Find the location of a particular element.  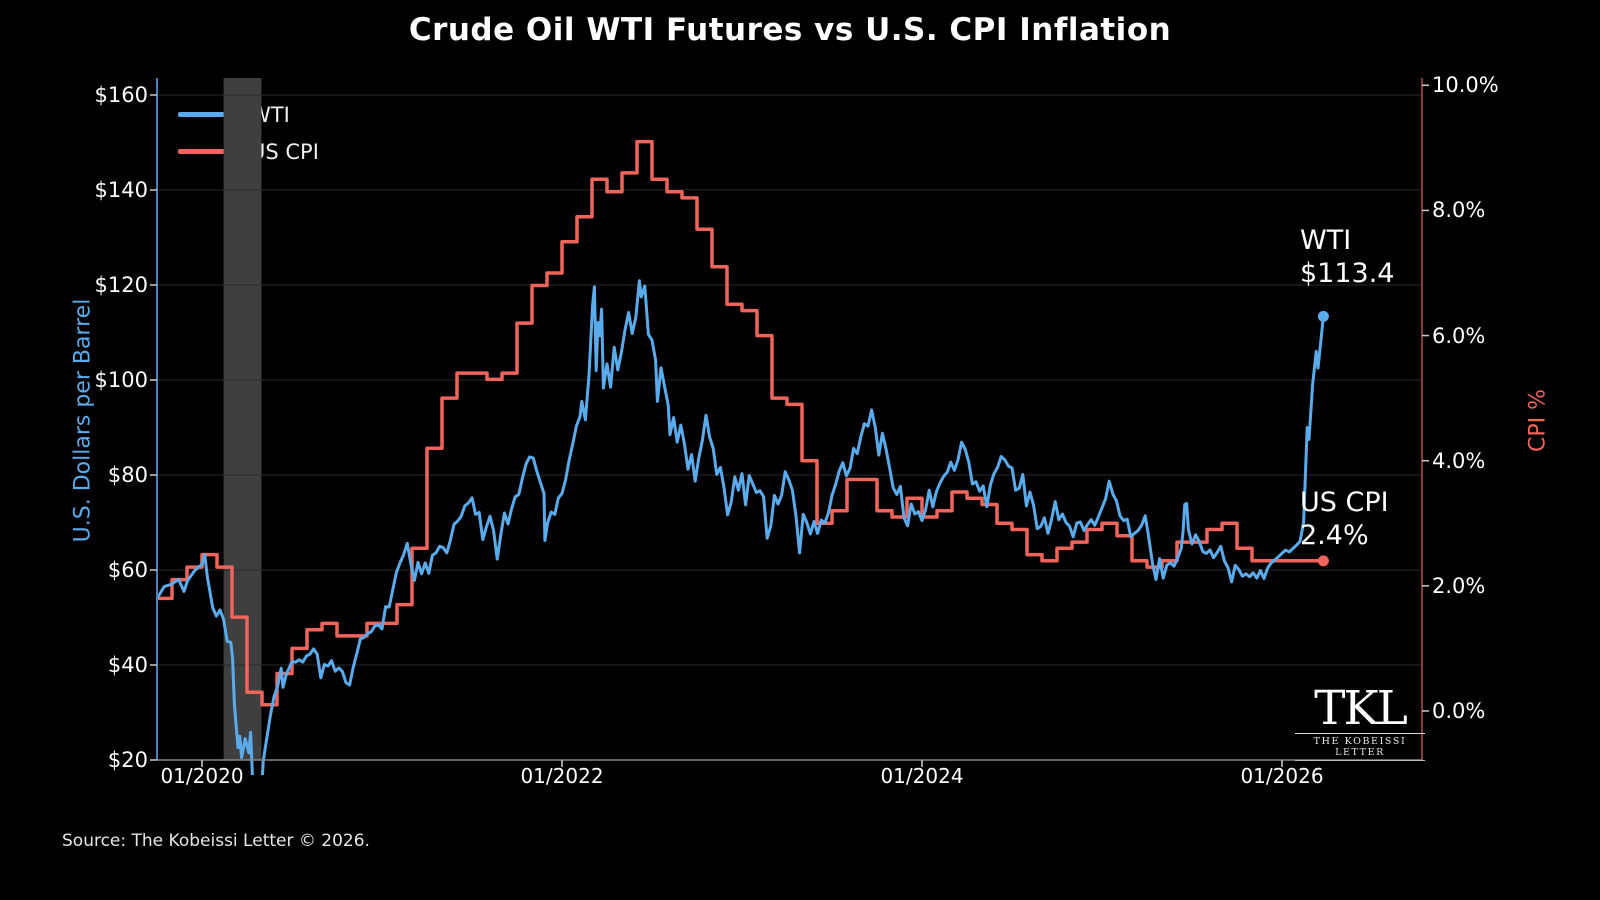

y-left-tick-label: $40 is located at coordinates (127, 665).